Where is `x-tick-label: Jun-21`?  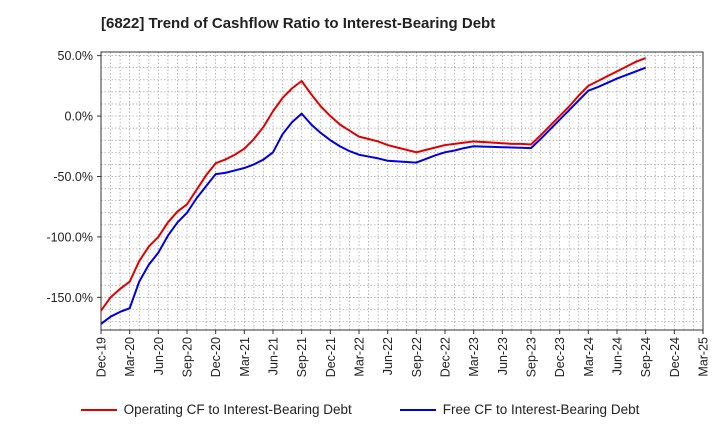 x-tick-label: Jun-21 is located at coordinates (274, 356).